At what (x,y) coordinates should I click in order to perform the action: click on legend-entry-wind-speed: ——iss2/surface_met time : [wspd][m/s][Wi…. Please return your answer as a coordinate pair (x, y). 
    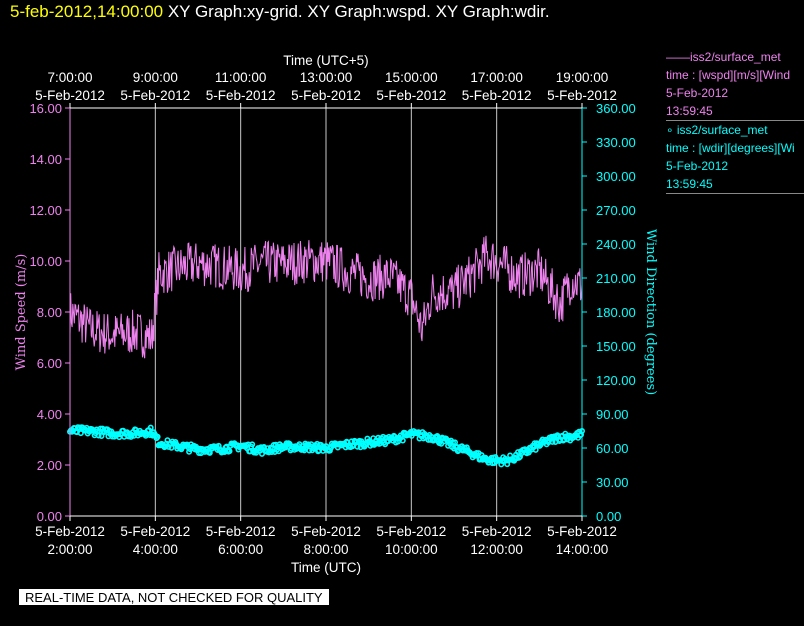
    Looking at the image, I should click on (735, 84).